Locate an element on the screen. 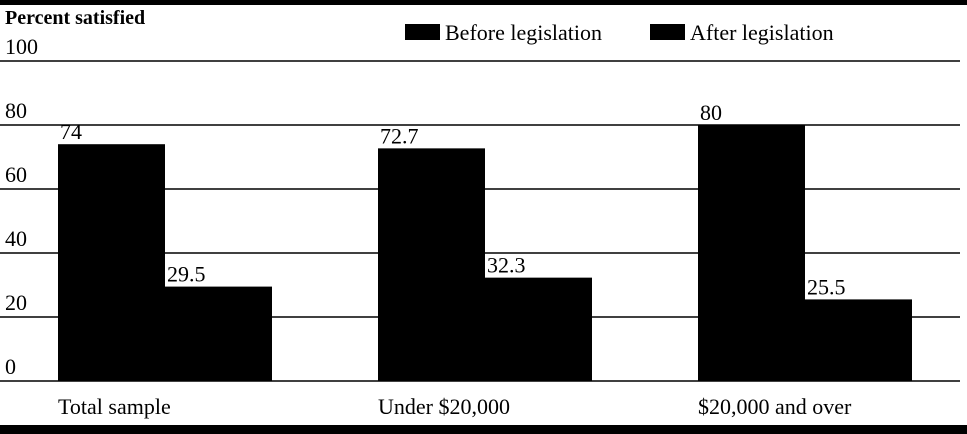  y-tick-label: 60 is located at coordinates (16, 174).